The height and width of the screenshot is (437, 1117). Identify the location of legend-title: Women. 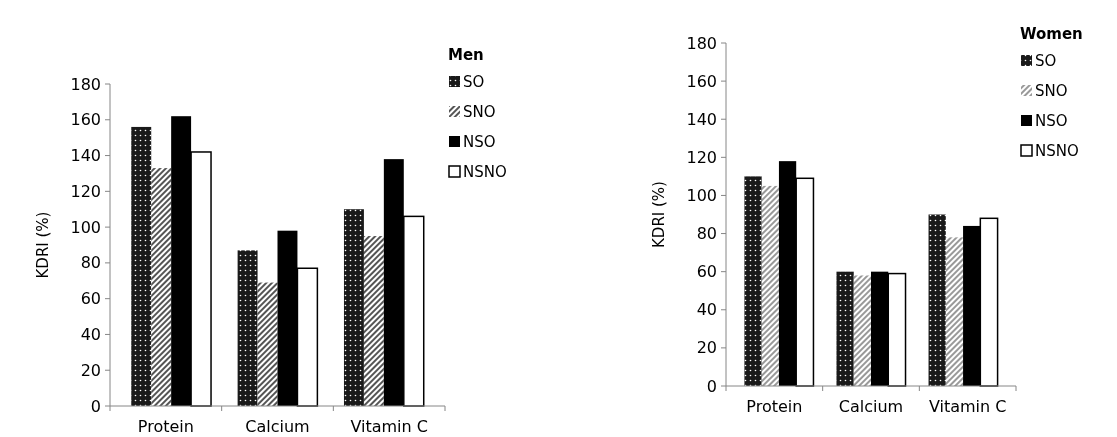
(1051, 34).